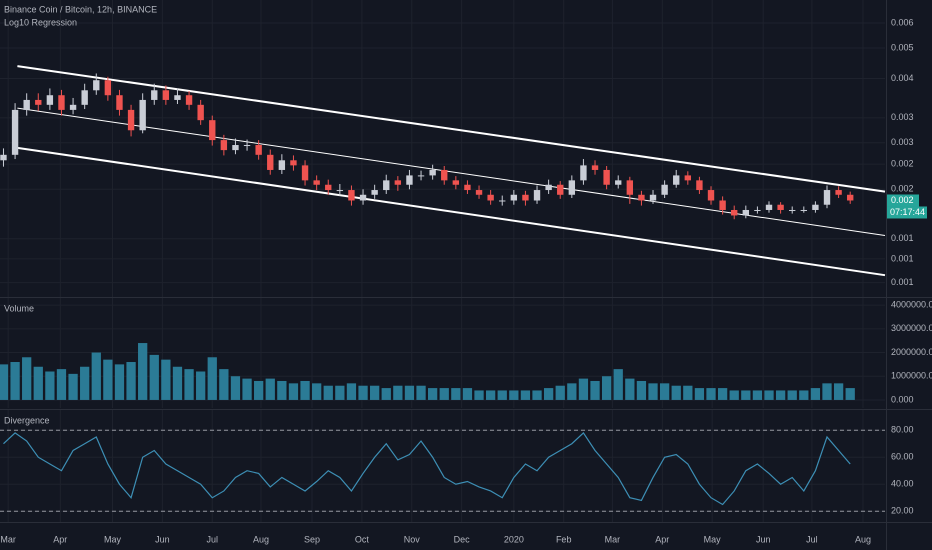  I want to click on x-tick-label: May, so click(713, 539).